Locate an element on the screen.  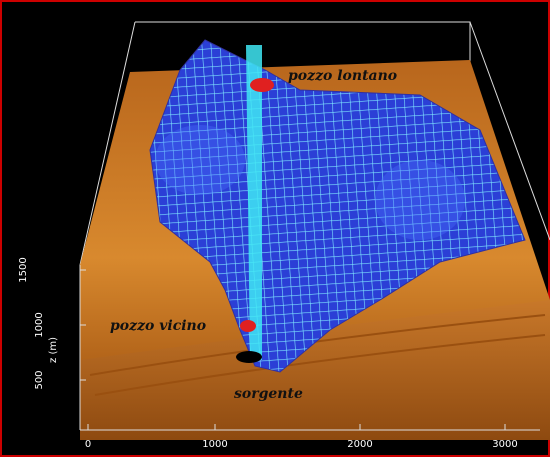
source-marker is located at coordinates (249, 357).